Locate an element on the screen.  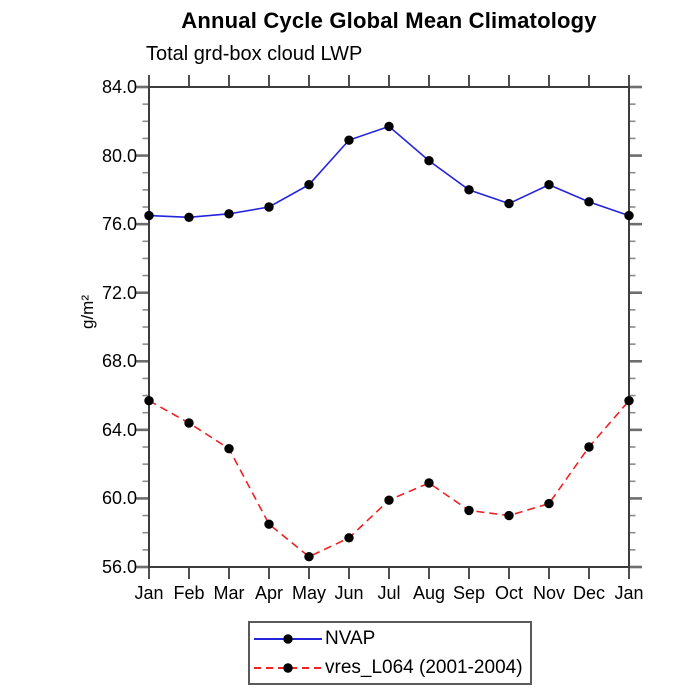
legend-item-vres: vres_L064 (2001-2004) is located at coordinates (392, 667).